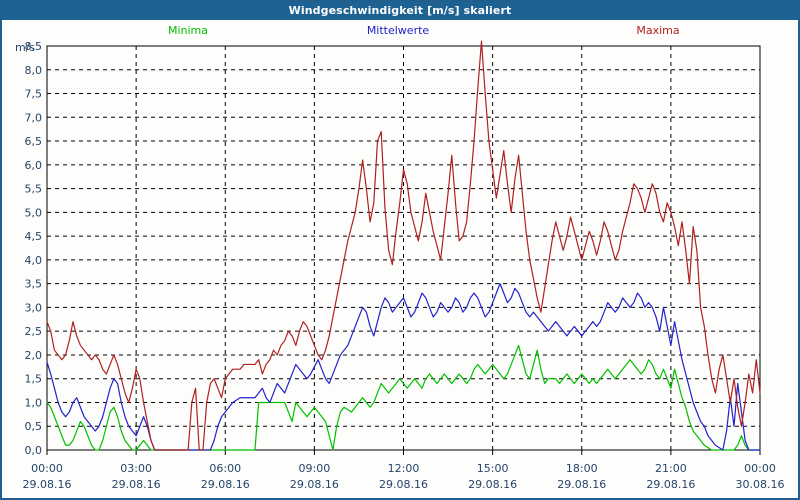 The height and width of the screenshot is (500, 800). Describe the element at coordinates (34, 426) in the screenshot. I see `y-tick-label: 0,5` at that location.